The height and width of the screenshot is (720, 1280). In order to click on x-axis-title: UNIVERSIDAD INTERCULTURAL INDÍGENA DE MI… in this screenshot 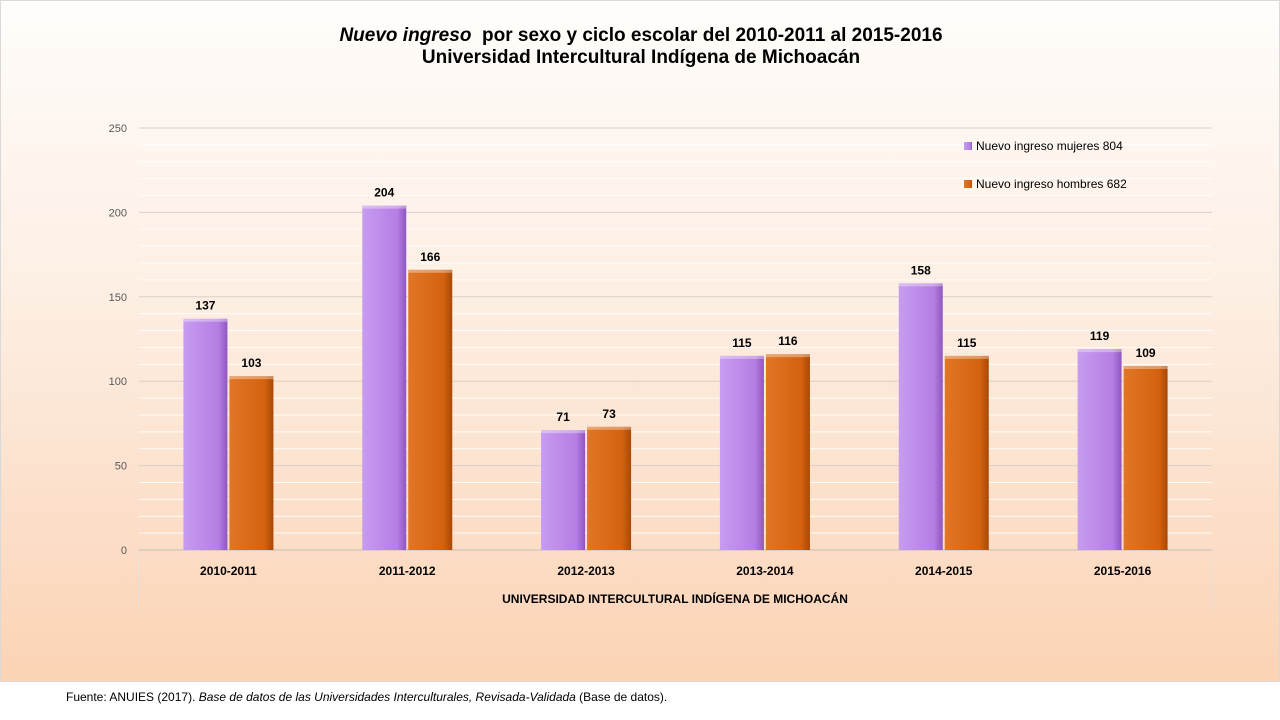, I will do `click(675, 598)`.